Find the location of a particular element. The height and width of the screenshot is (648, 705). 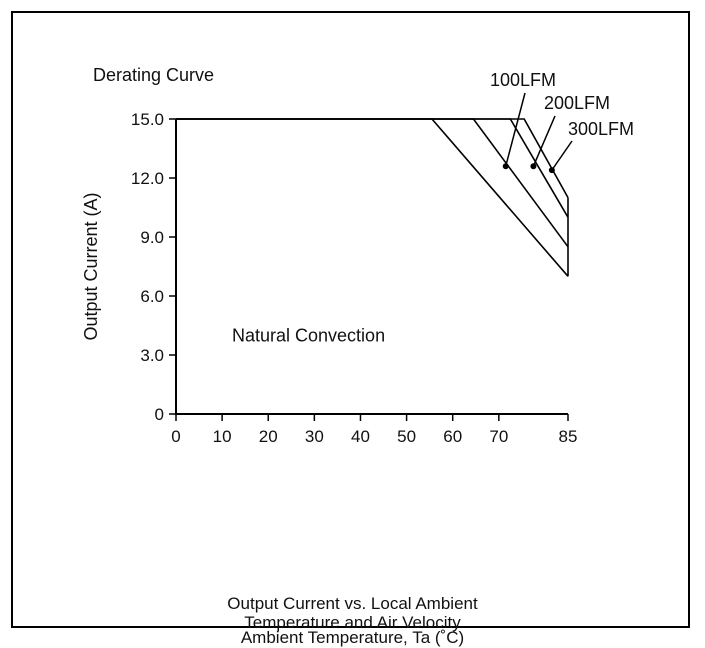

x-tick-label-5: 50 is located at coordinates (406, 436).